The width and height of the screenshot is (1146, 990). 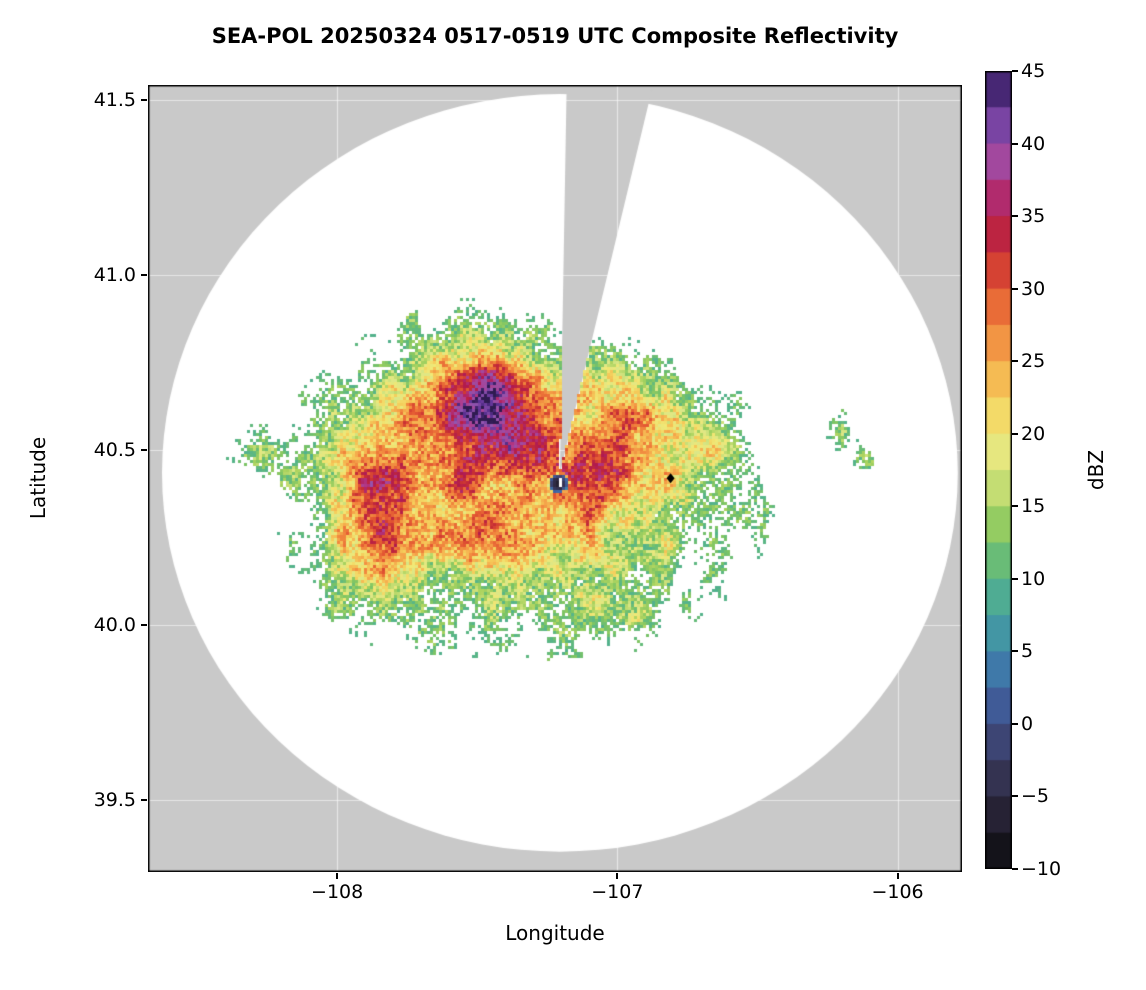 I want to click on colorbar-tick-label: 25, so click(x=1033, y=361).